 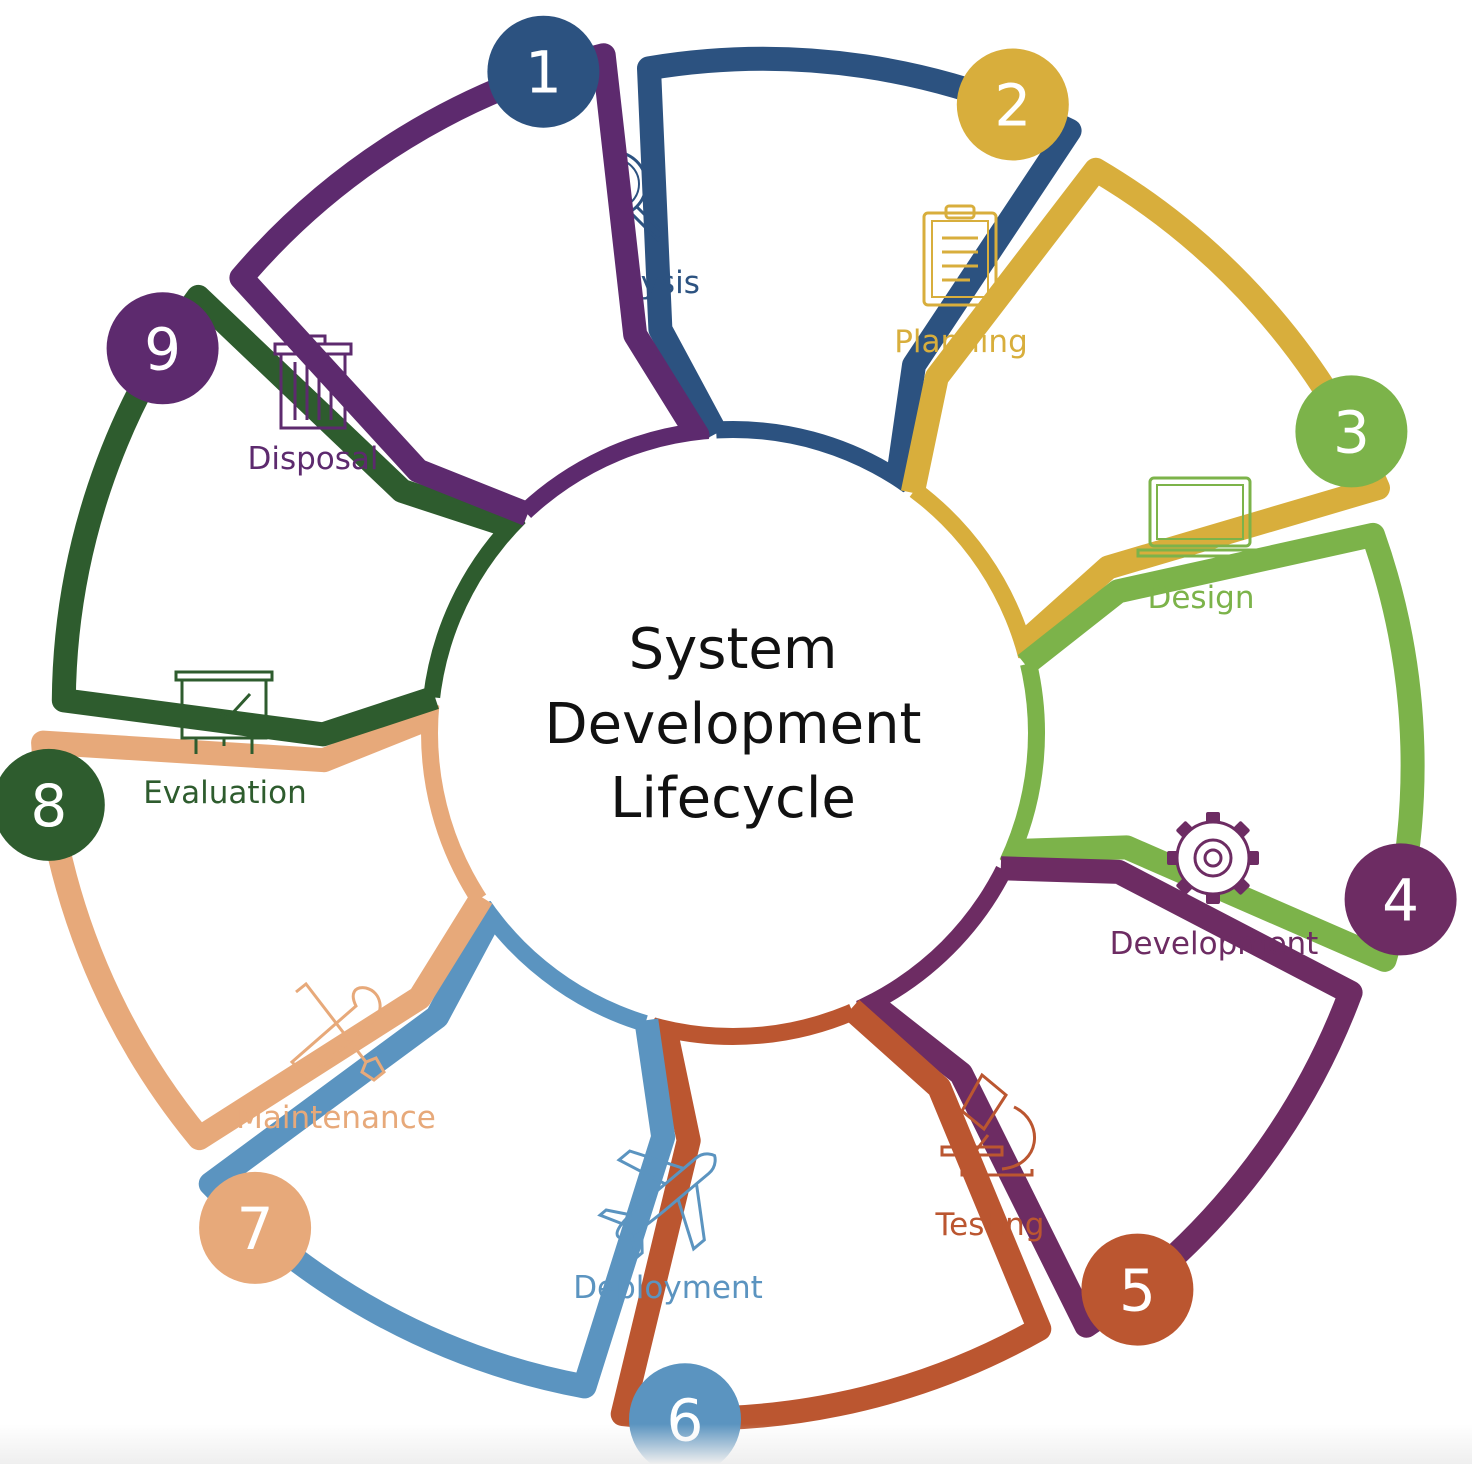 I want to click on stage-label-design: Design, so click(x=1200, y=598).